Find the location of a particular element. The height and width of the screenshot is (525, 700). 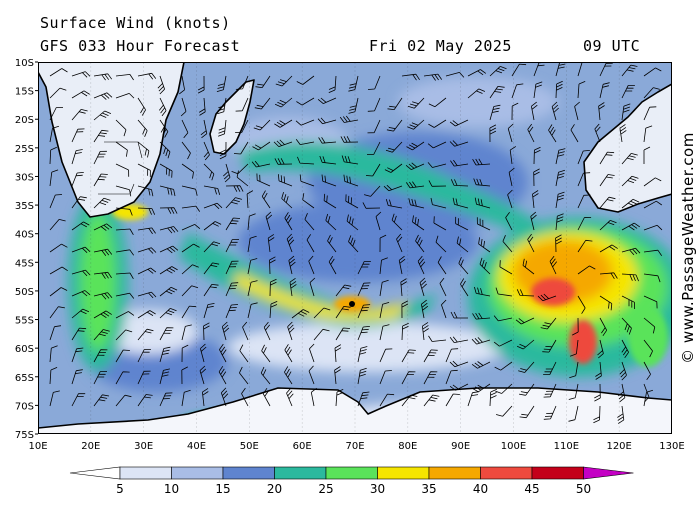

legend-label: 45 is located at coordinates (531, 489).